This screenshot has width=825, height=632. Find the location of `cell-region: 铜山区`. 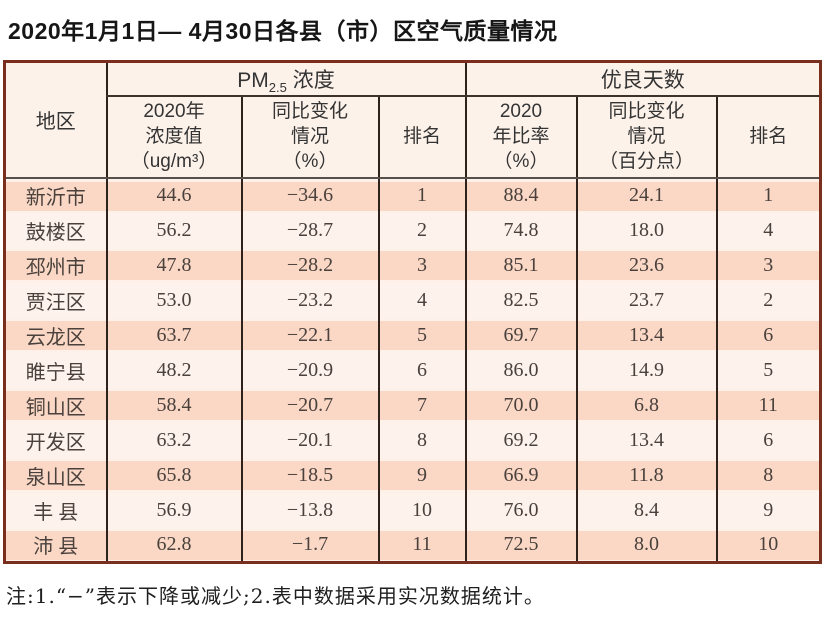

cell-region: 铜山区 is located at coordinates (55, 405).